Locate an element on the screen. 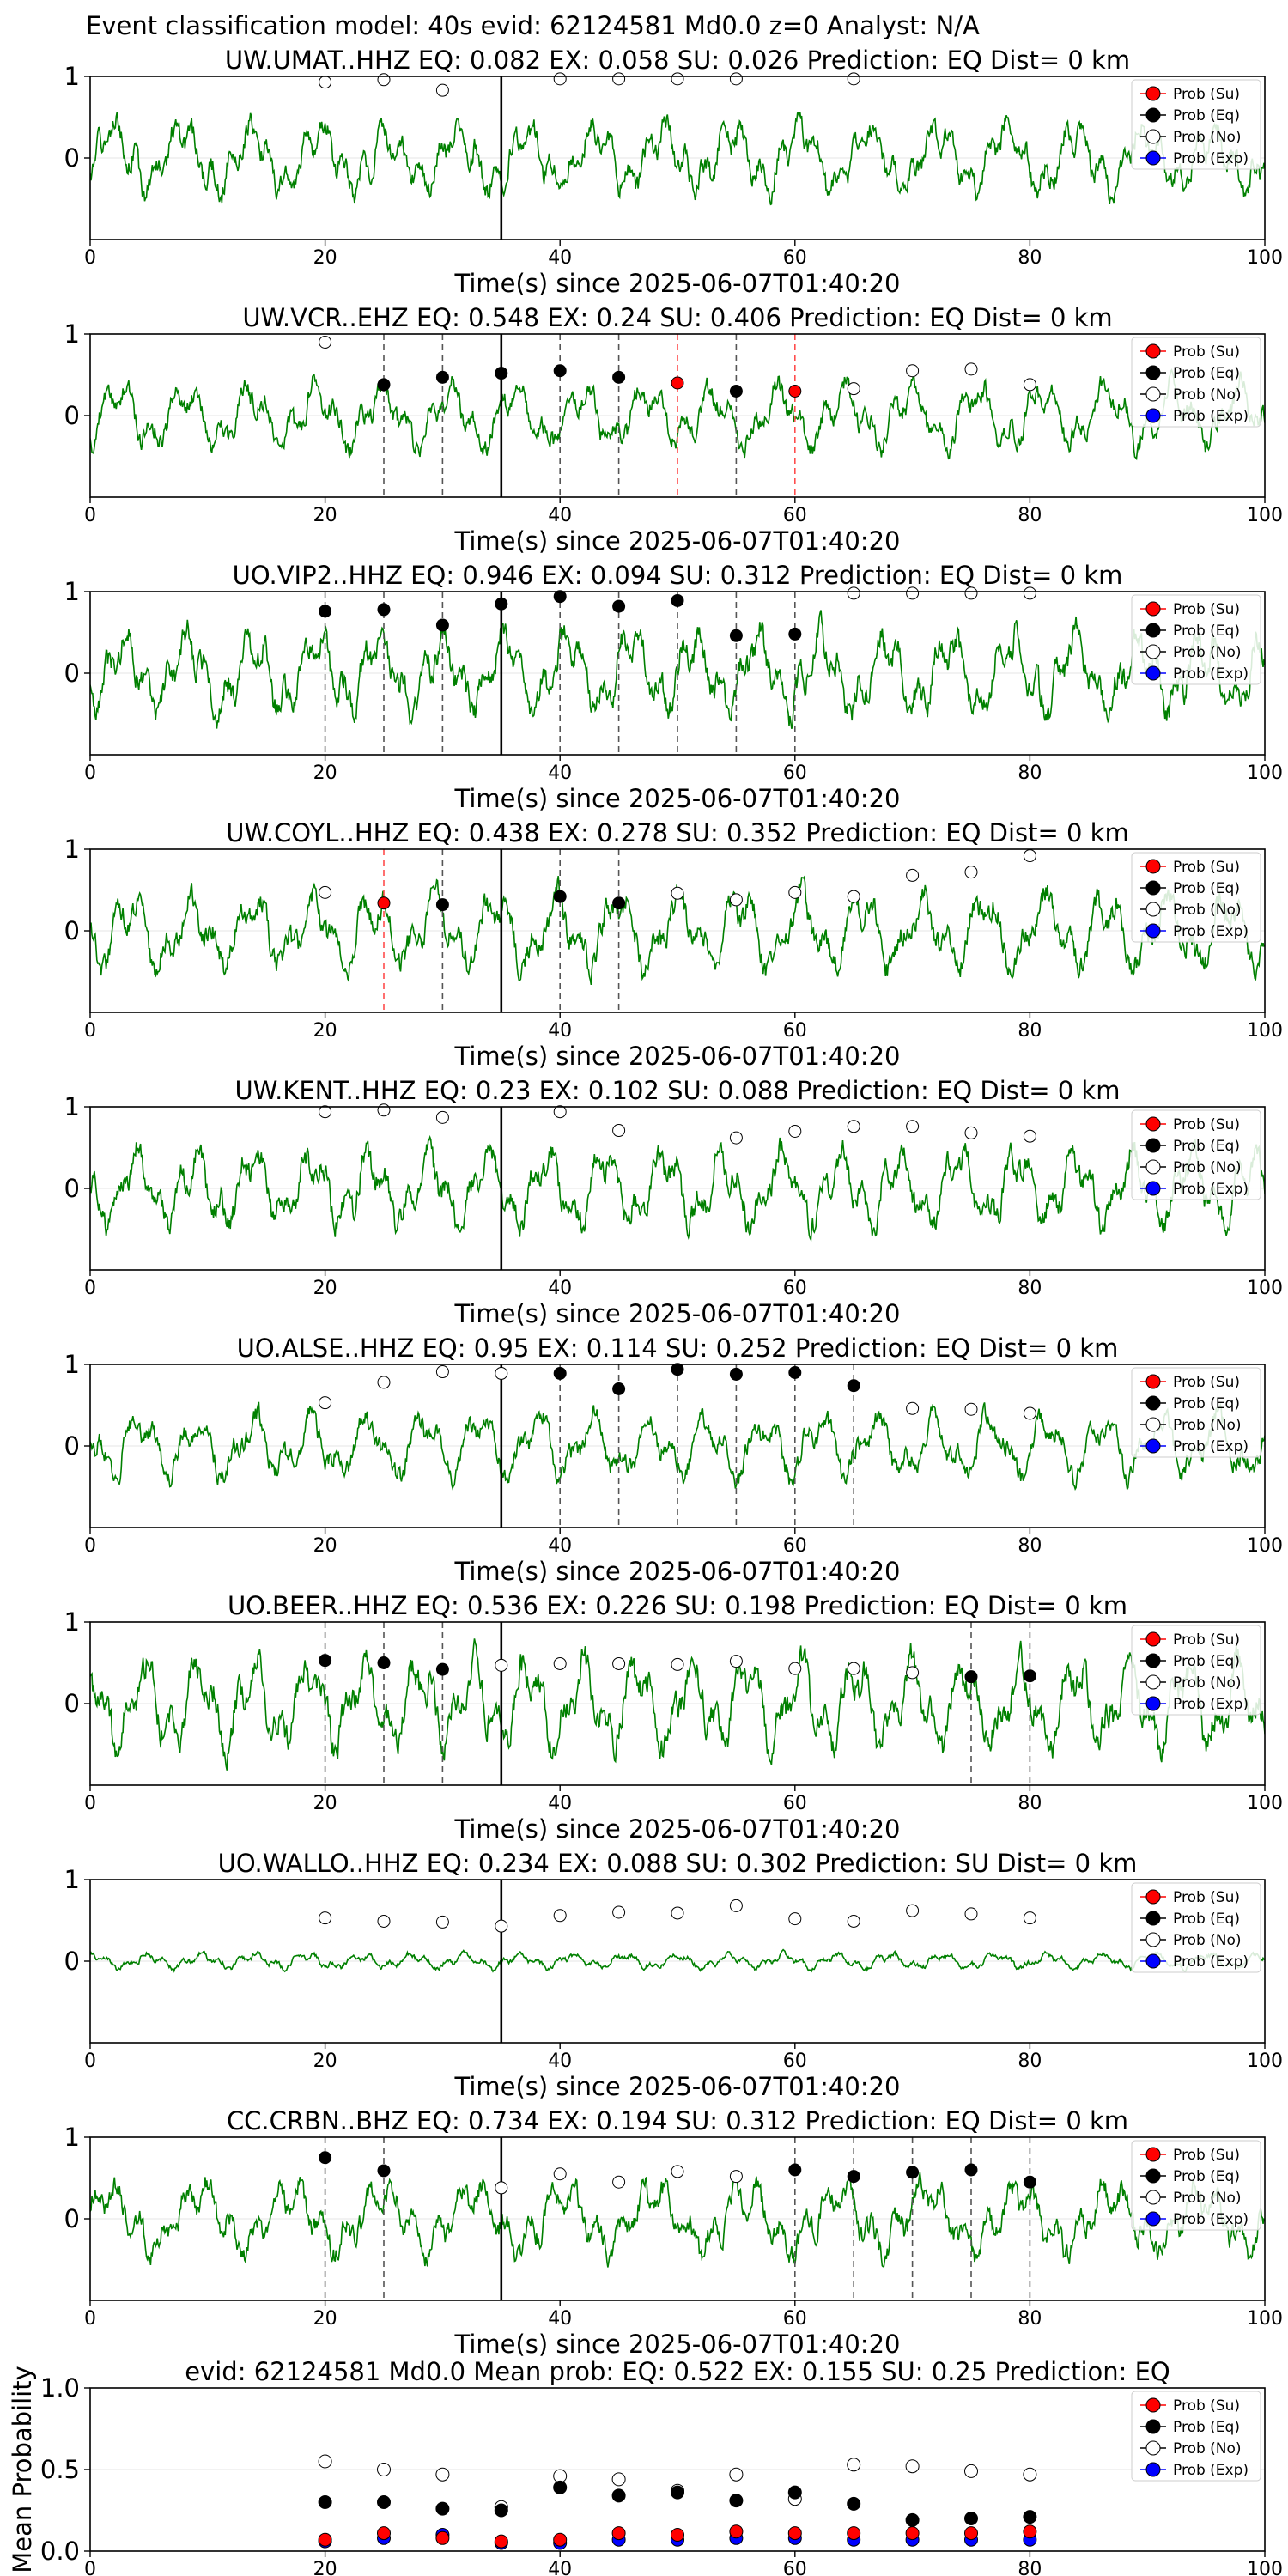  waveform-trace is located at coordinates (678, 1704).